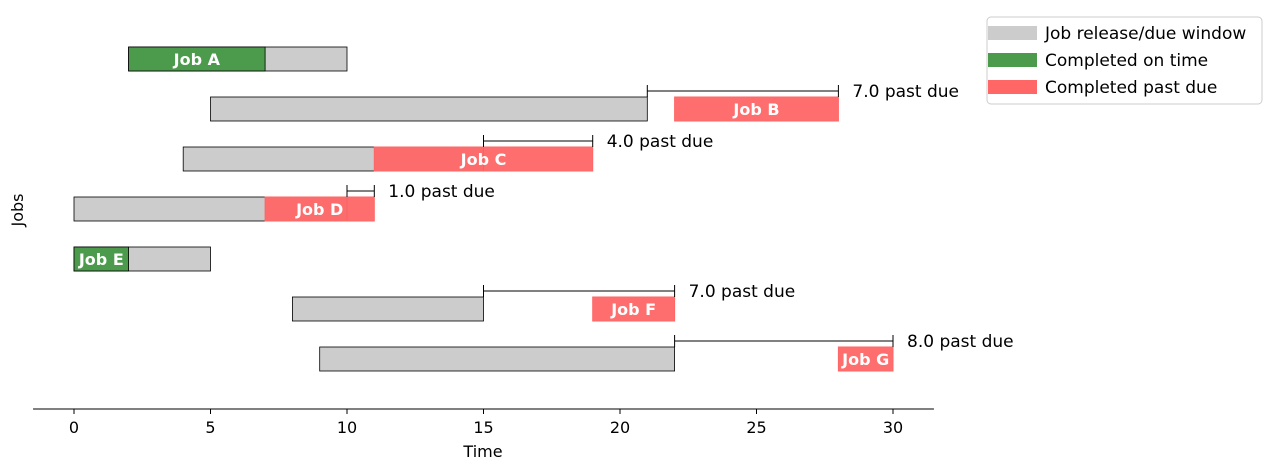 This screenshot has height=470, width=1275. I want to click on legend-swatch-completed-on-time, so click(1012, 60).